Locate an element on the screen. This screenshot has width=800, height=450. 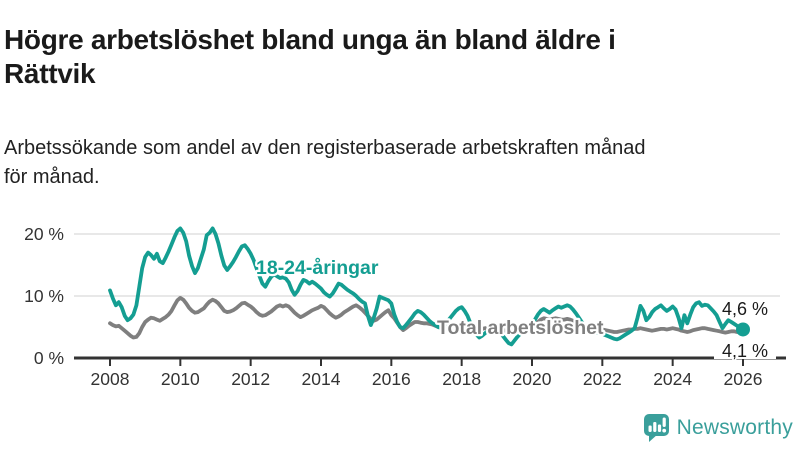
x-tick-label: 2012 is located at coordinates (250, 379).